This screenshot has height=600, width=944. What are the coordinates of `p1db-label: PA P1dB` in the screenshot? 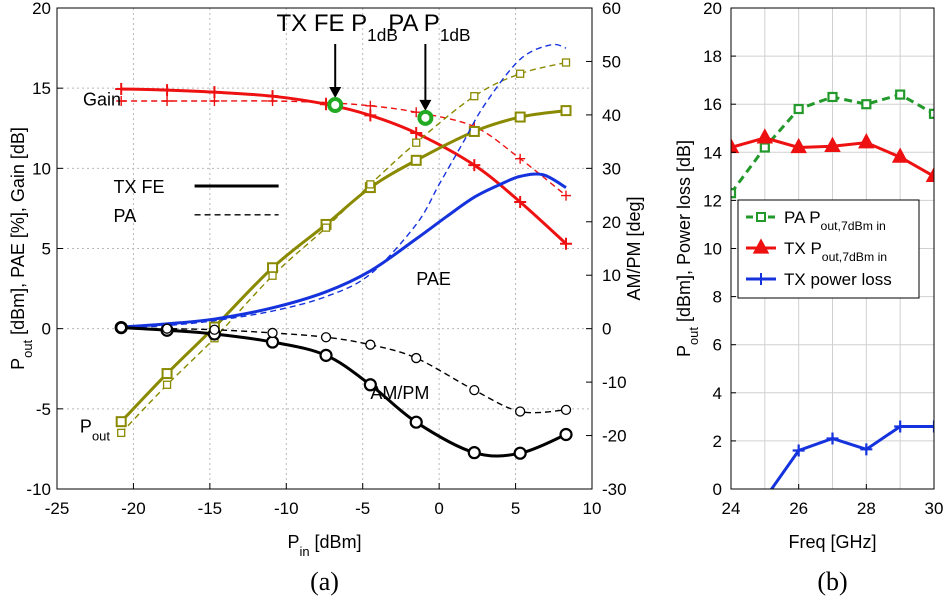 It's located at (429, 27).